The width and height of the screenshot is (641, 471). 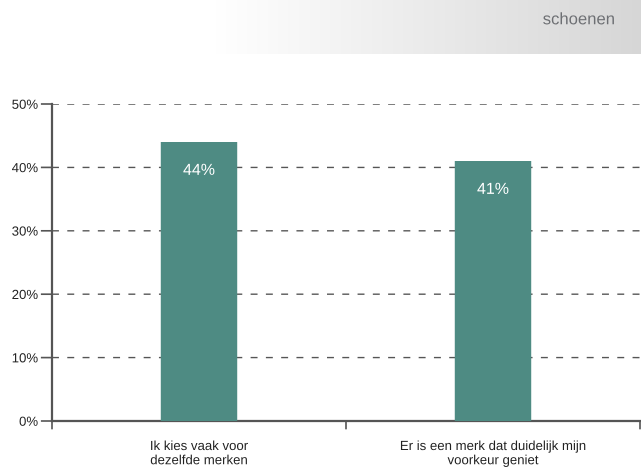 What do you see at coordinates (578, 18) in the screenshot?
I see `chart-title: schoenen` at bounding box center [578, 18].